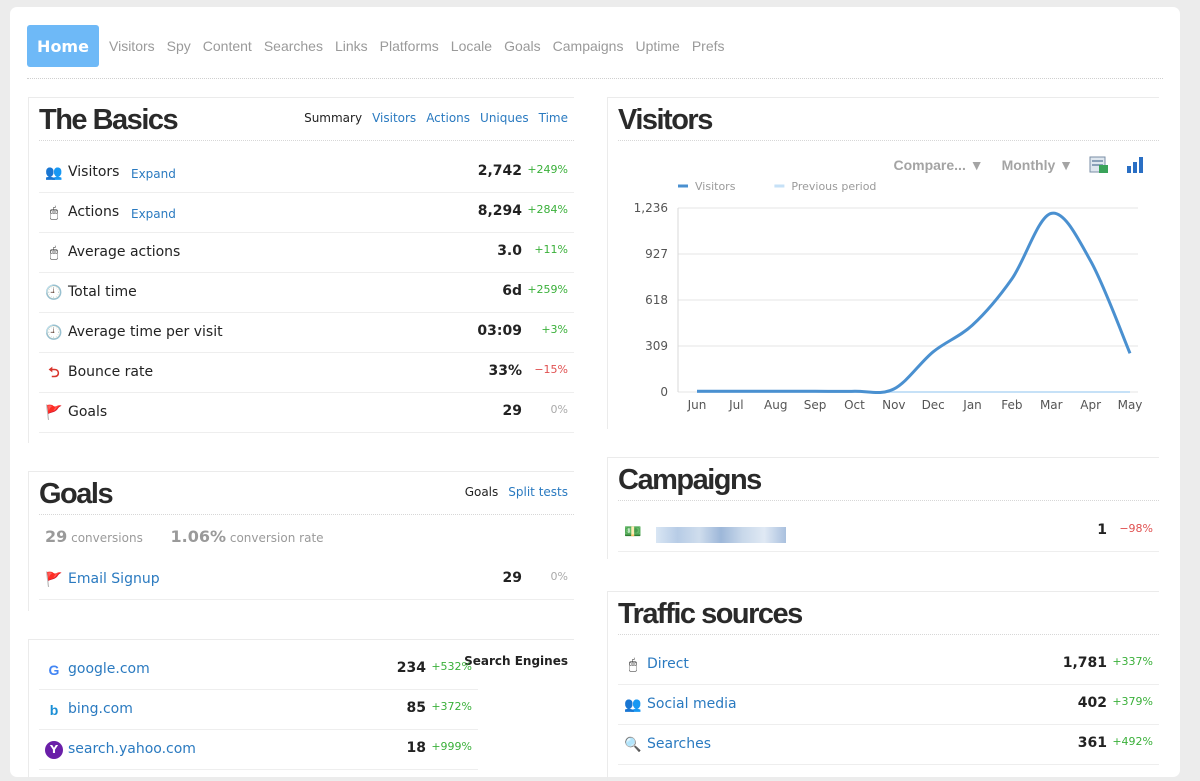 The height and width of the screenshot is (781, 1200). Describe the element at coordinates (145, 332) in the screenshot. I see `row-label: Average time per visit` at that location.